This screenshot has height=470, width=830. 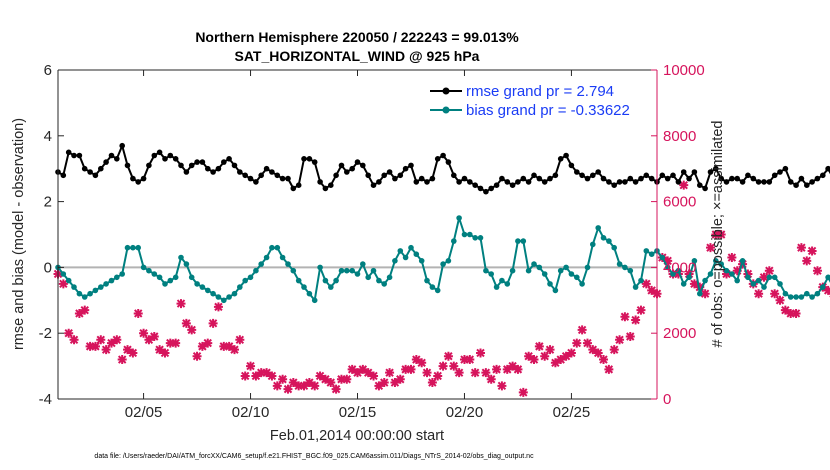 What do you see at coordinates (48, 267) in the screenshot?
I see `y-tick-label-left: 0` at bounding box center [48, 267].